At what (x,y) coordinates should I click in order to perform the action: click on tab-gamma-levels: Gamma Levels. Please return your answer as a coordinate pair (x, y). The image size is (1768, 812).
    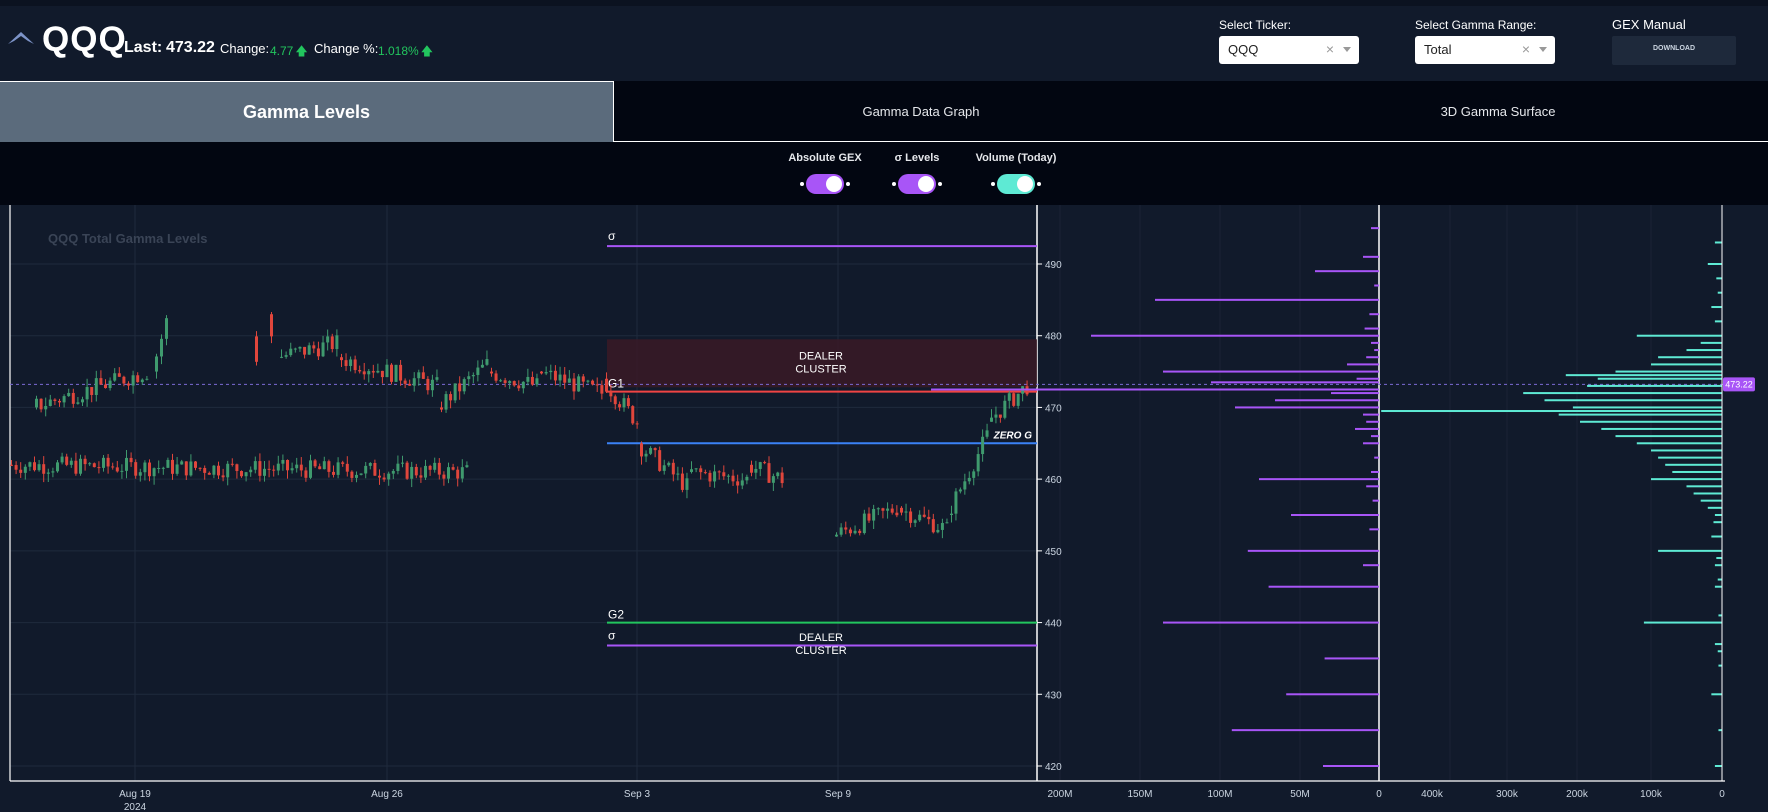
    Looking at the image, I should click on (307, 111).